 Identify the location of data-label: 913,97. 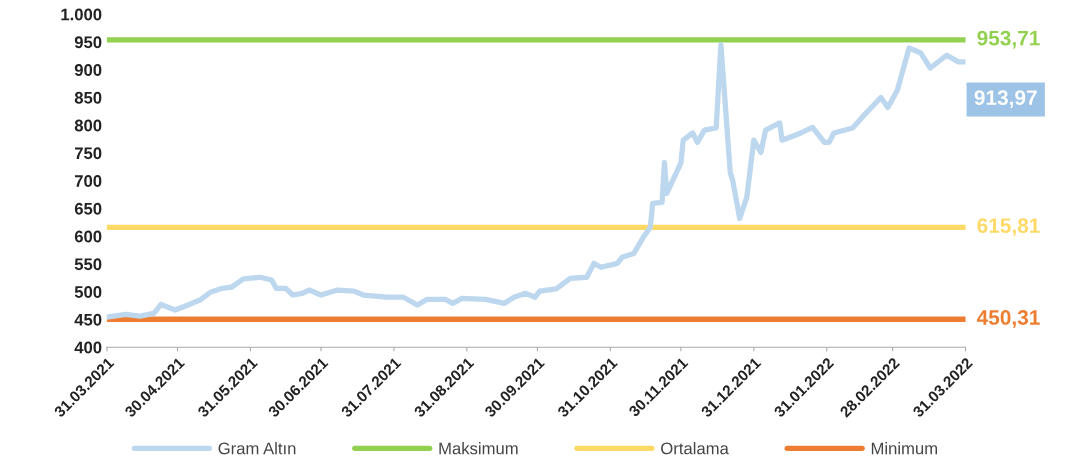
(1005, 99).